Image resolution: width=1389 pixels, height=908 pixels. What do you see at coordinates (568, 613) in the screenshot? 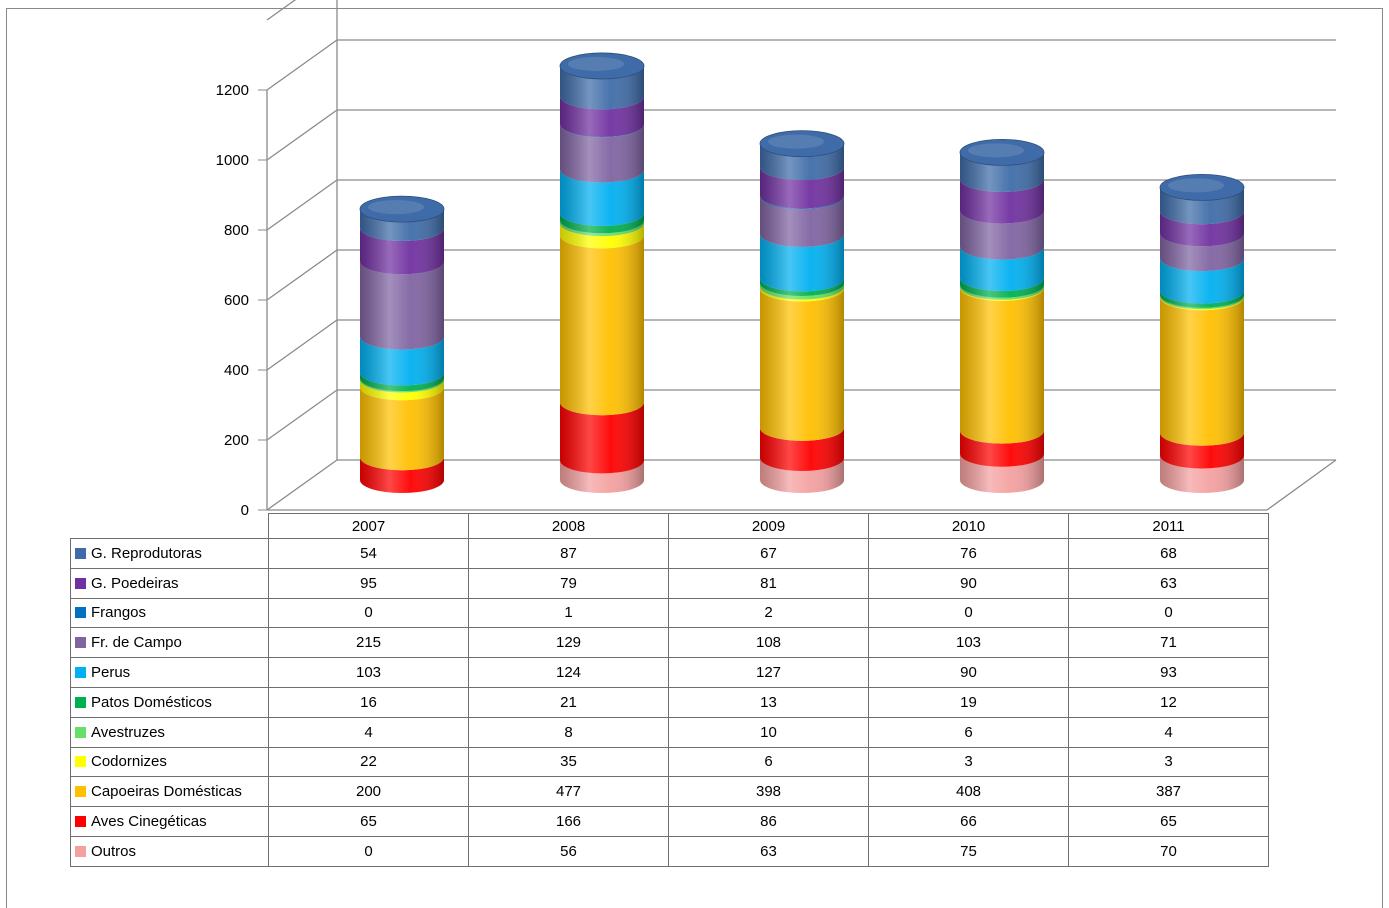
I see `data-label: 1` at bounding box center [568, 613].